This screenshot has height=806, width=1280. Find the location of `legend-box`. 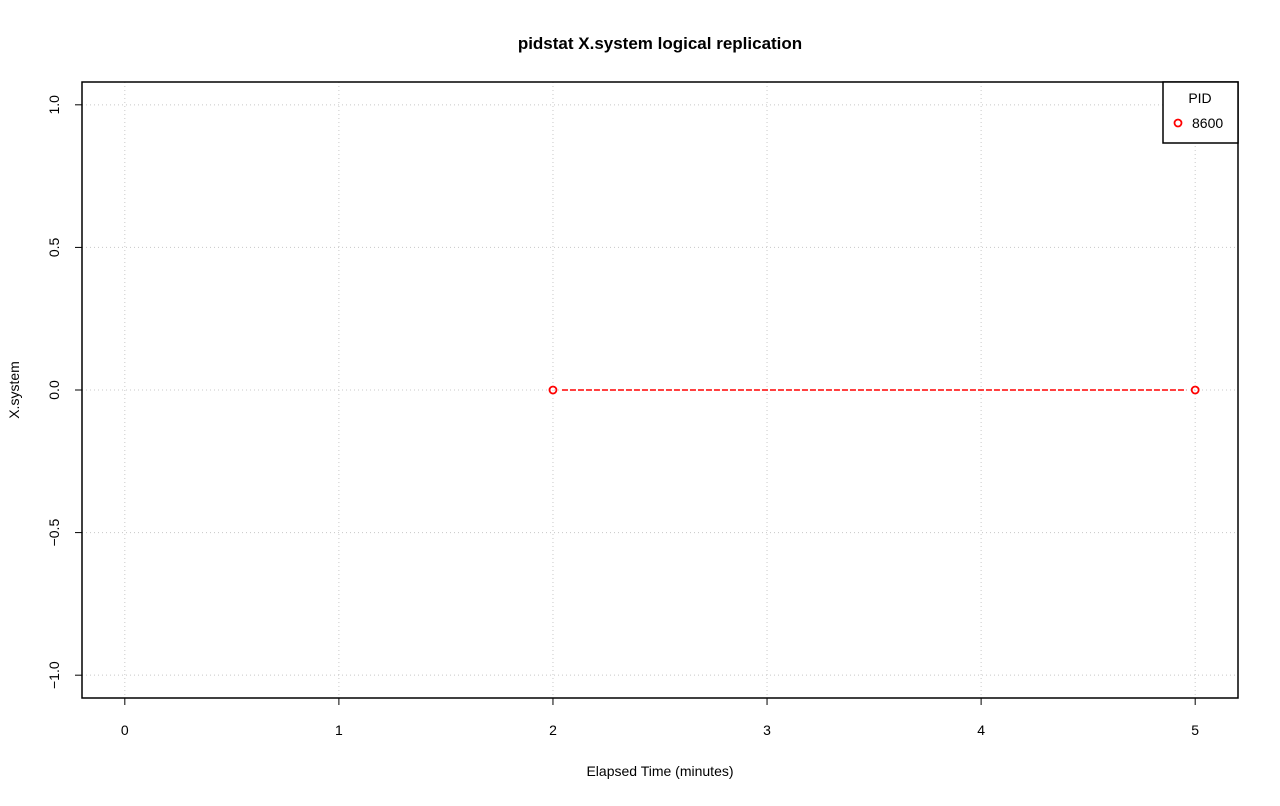

legend-box is located at coordinates (1200, 112).